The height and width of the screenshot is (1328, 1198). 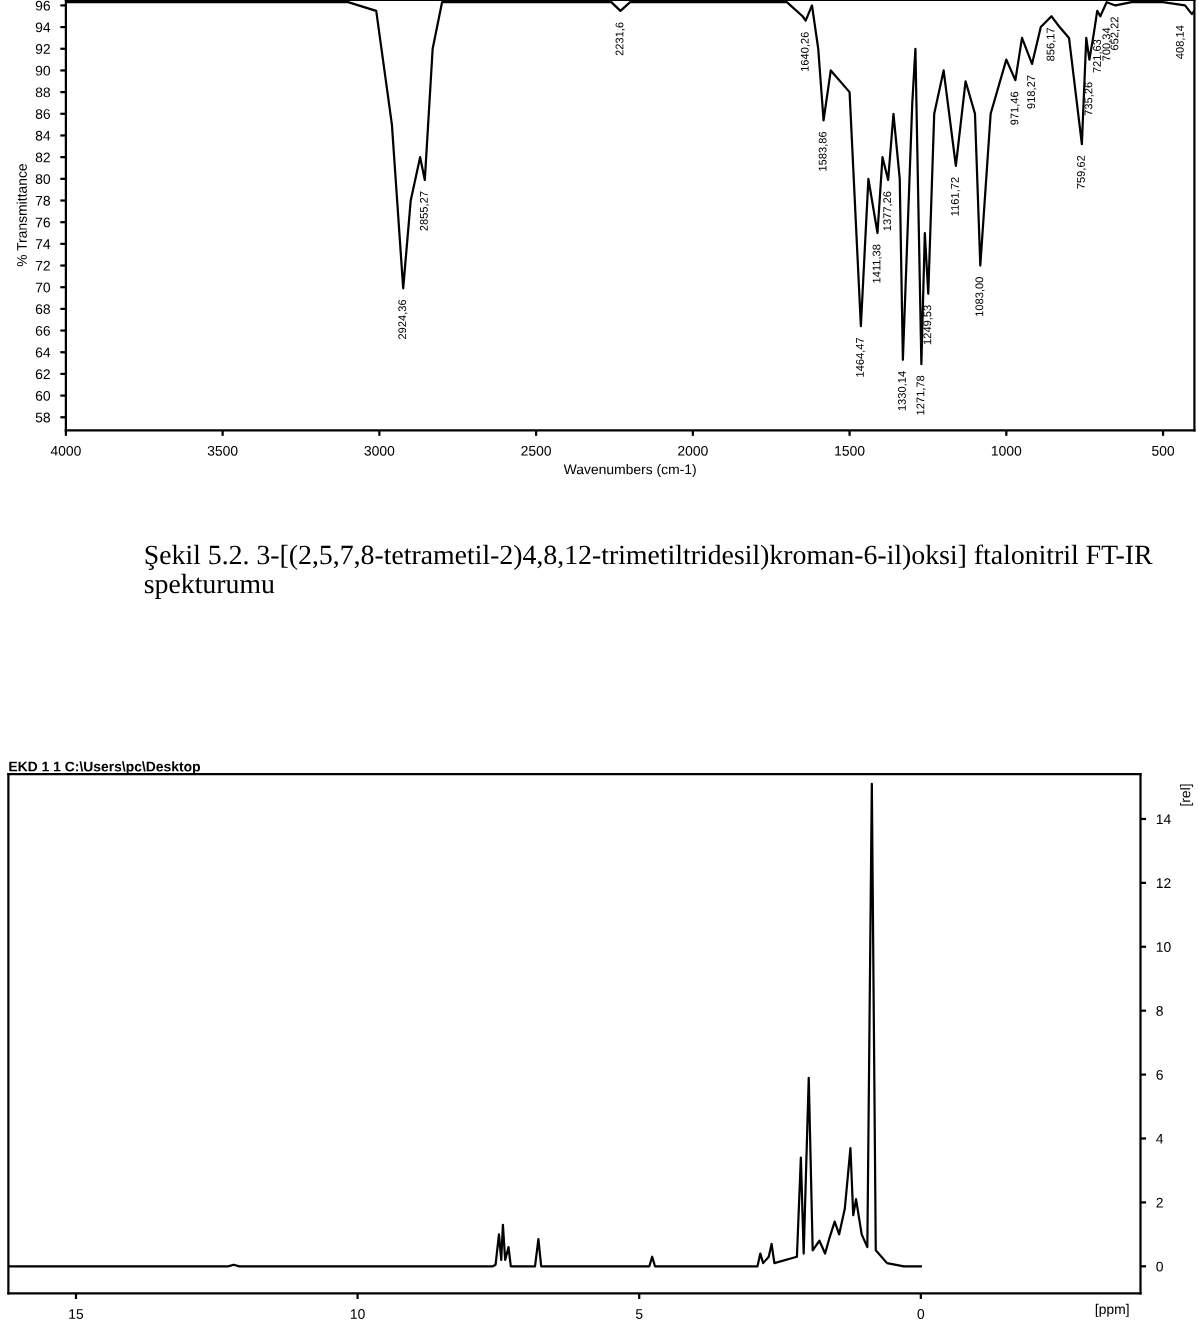 I want to click on text: Şekil 5.2. 3-[(2,5,7,8-tetrametil-2)4,8,12-trimetiltridesil)kroman-6-il)oksi] ftalonitril FT-IR spekturumu, so click(x=648, y=571).